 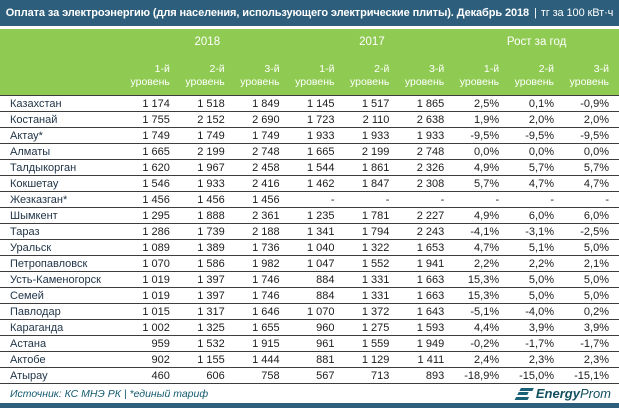 I want to click on value-cell: 1 861, so click(x=372, y=167).